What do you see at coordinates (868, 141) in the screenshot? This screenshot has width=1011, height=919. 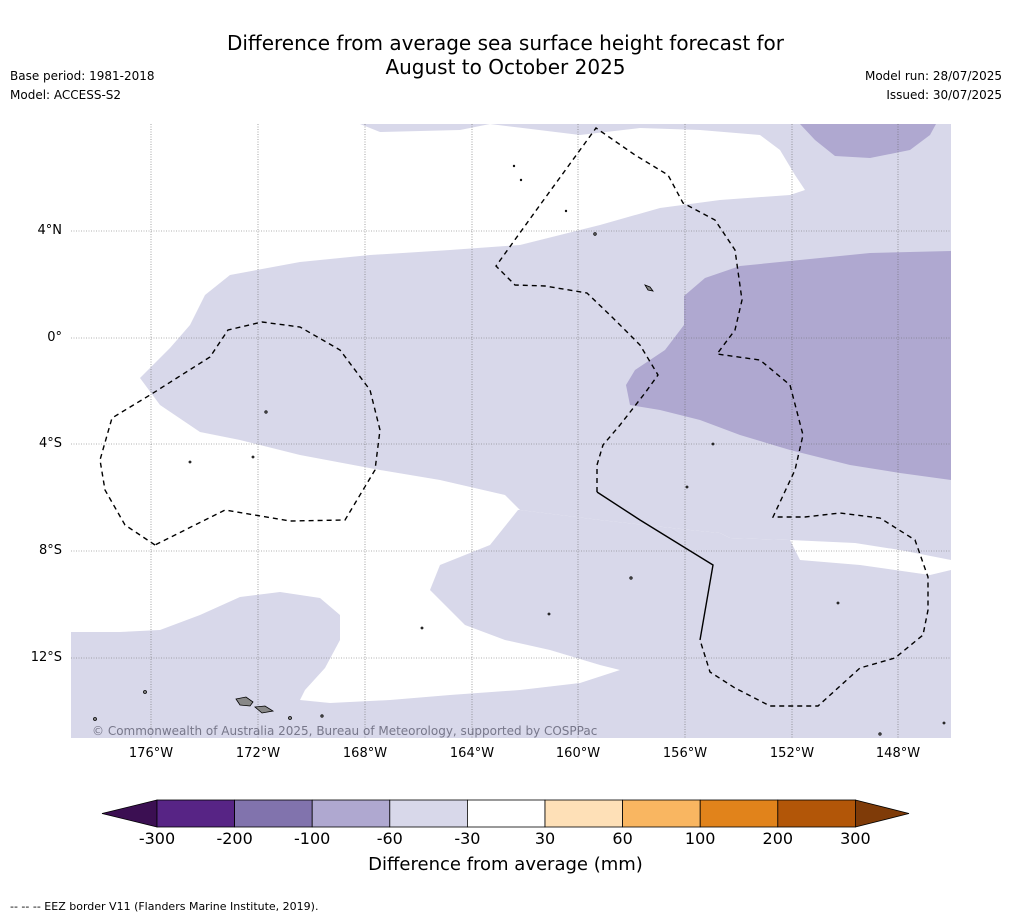 I see `anomaly-region-medium-northeast` at bounding box center [868, 141].